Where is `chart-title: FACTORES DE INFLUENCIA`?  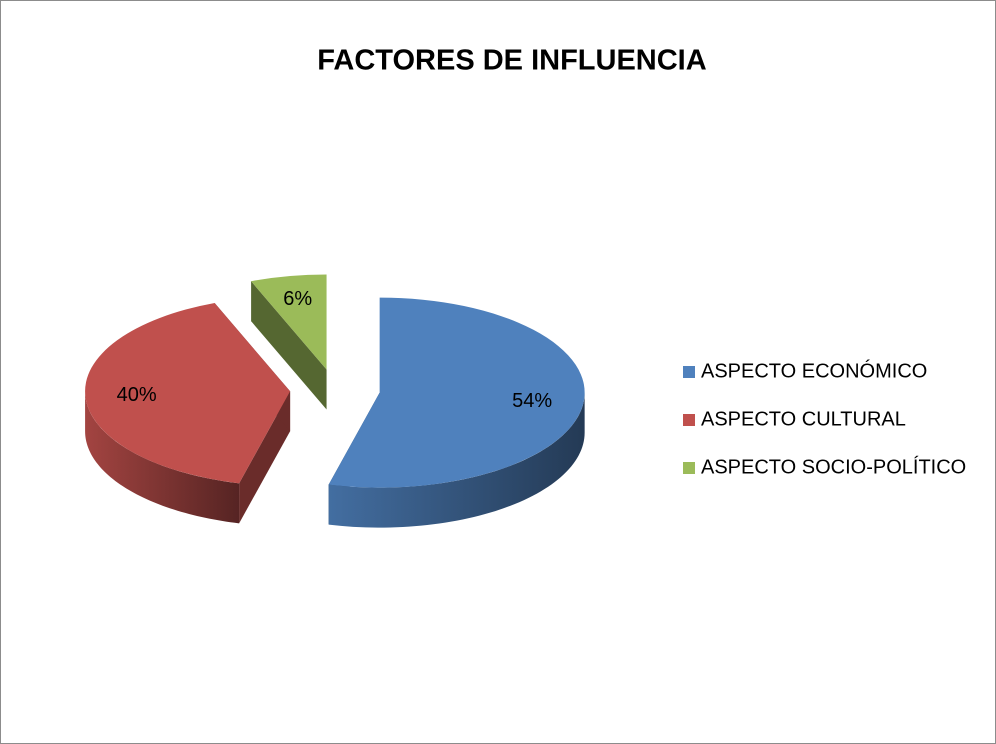 chart-title: FACTORES DE INFLUENCIA is located at coordinates (511, 61).